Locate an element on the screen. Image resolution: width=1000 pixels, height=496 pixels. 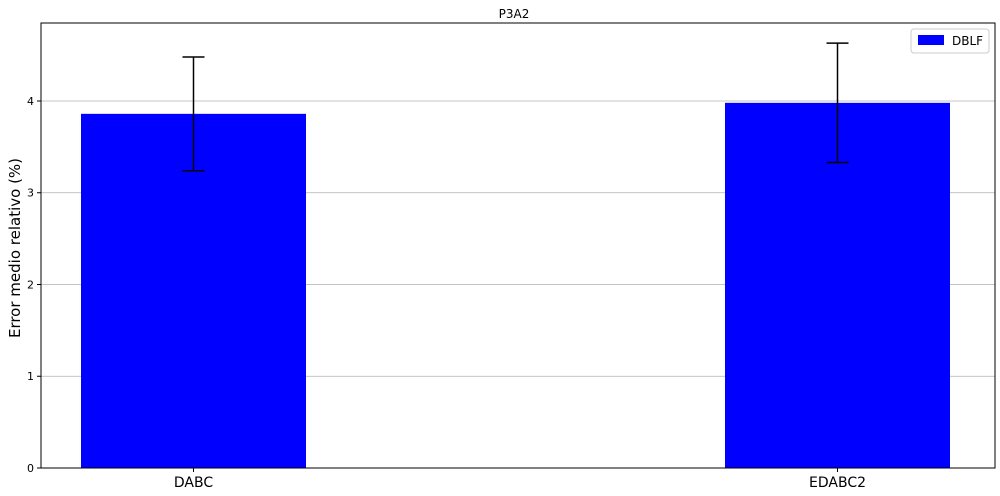
y-tick-label: 3 is located at coordinates (30, 193).